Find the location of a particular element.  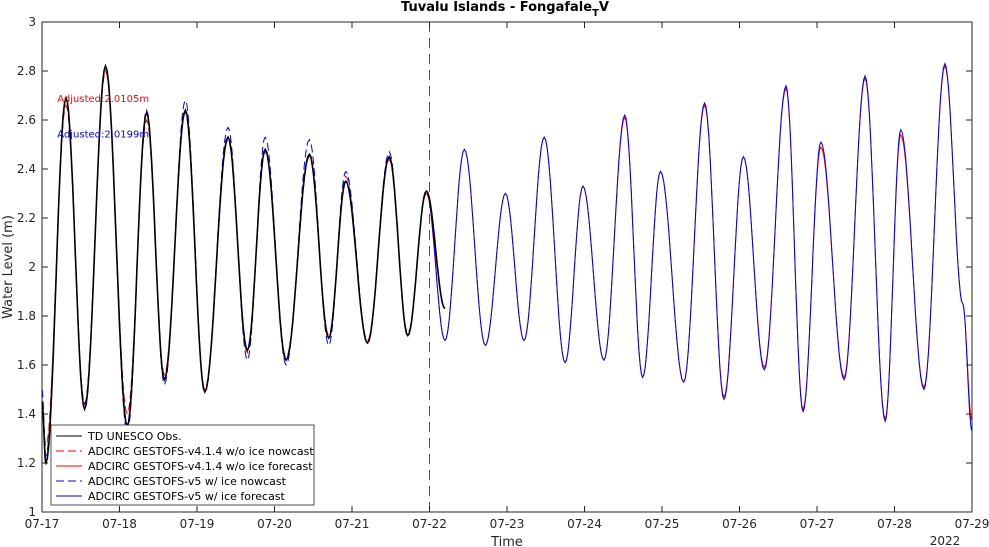

legend-label: TD UNESCO Obs. is located at coordinates (134, 436).